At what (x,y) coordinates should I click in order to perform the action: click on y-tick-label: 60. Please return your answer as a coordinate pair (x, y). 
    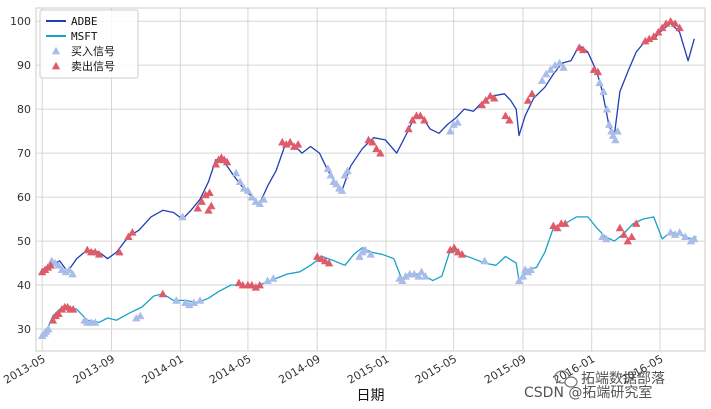
    Looking at the image, I should click on (24, 197).